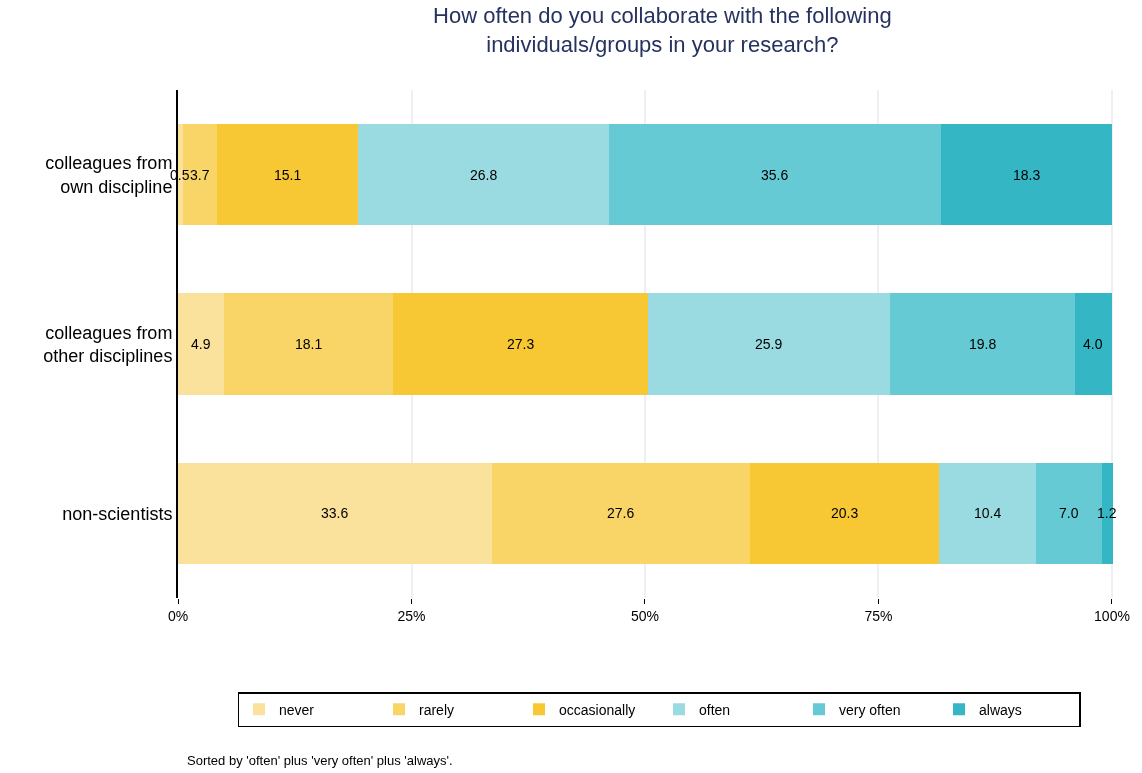 This screenshot has width=1142, height=773. What do you see at coordinates (117, 513) in the screenshot?
I see `y-tick-label: non-scientists` at bounding box center [117, 513].